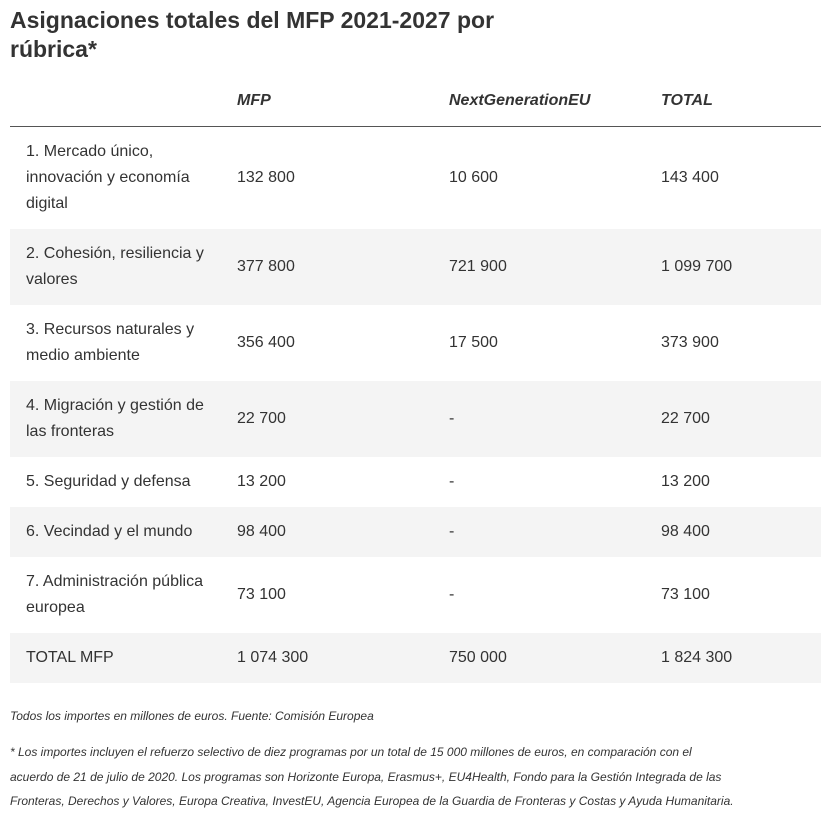 Image resolution: width=821 pixels, height=838 pixels. I want to click on cell-total: 1 099 700, so click(741, 267).